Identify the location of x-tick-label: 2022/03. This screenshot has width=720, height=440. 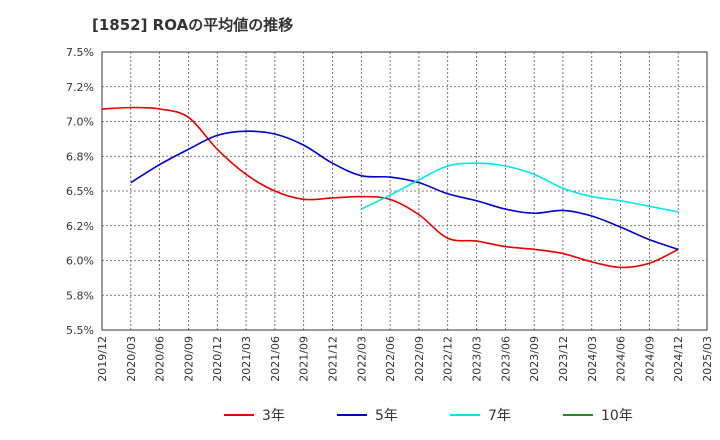
(361, 359).